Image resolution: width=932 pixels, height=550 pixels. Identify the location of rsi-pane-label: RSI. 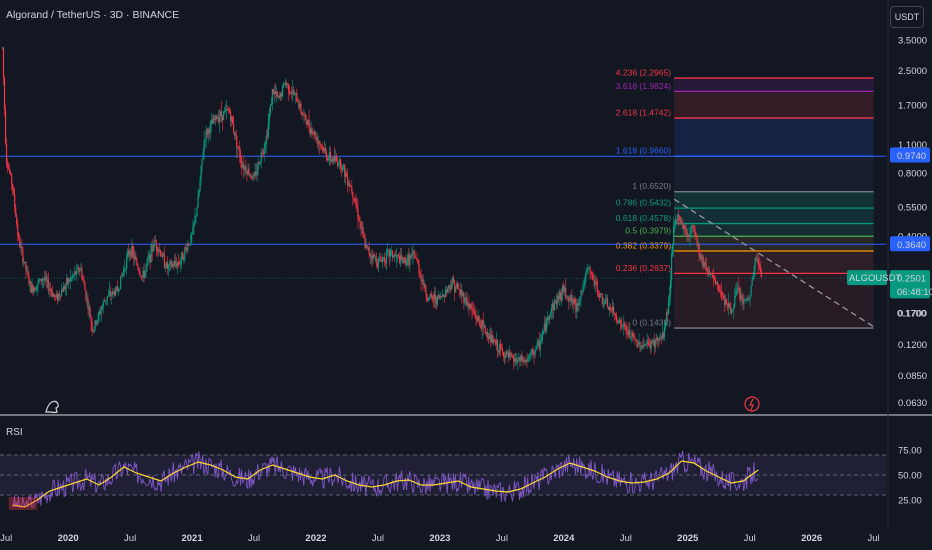
(14, 432).